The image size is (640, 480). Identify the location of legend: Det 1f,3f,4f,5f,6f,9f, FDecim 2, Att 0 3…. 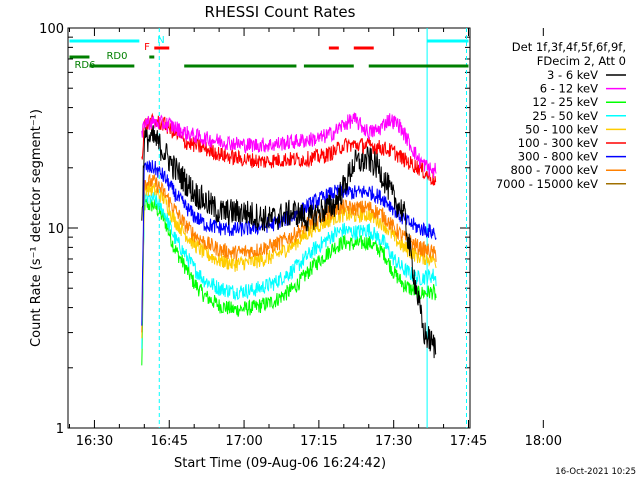
(561, 115).